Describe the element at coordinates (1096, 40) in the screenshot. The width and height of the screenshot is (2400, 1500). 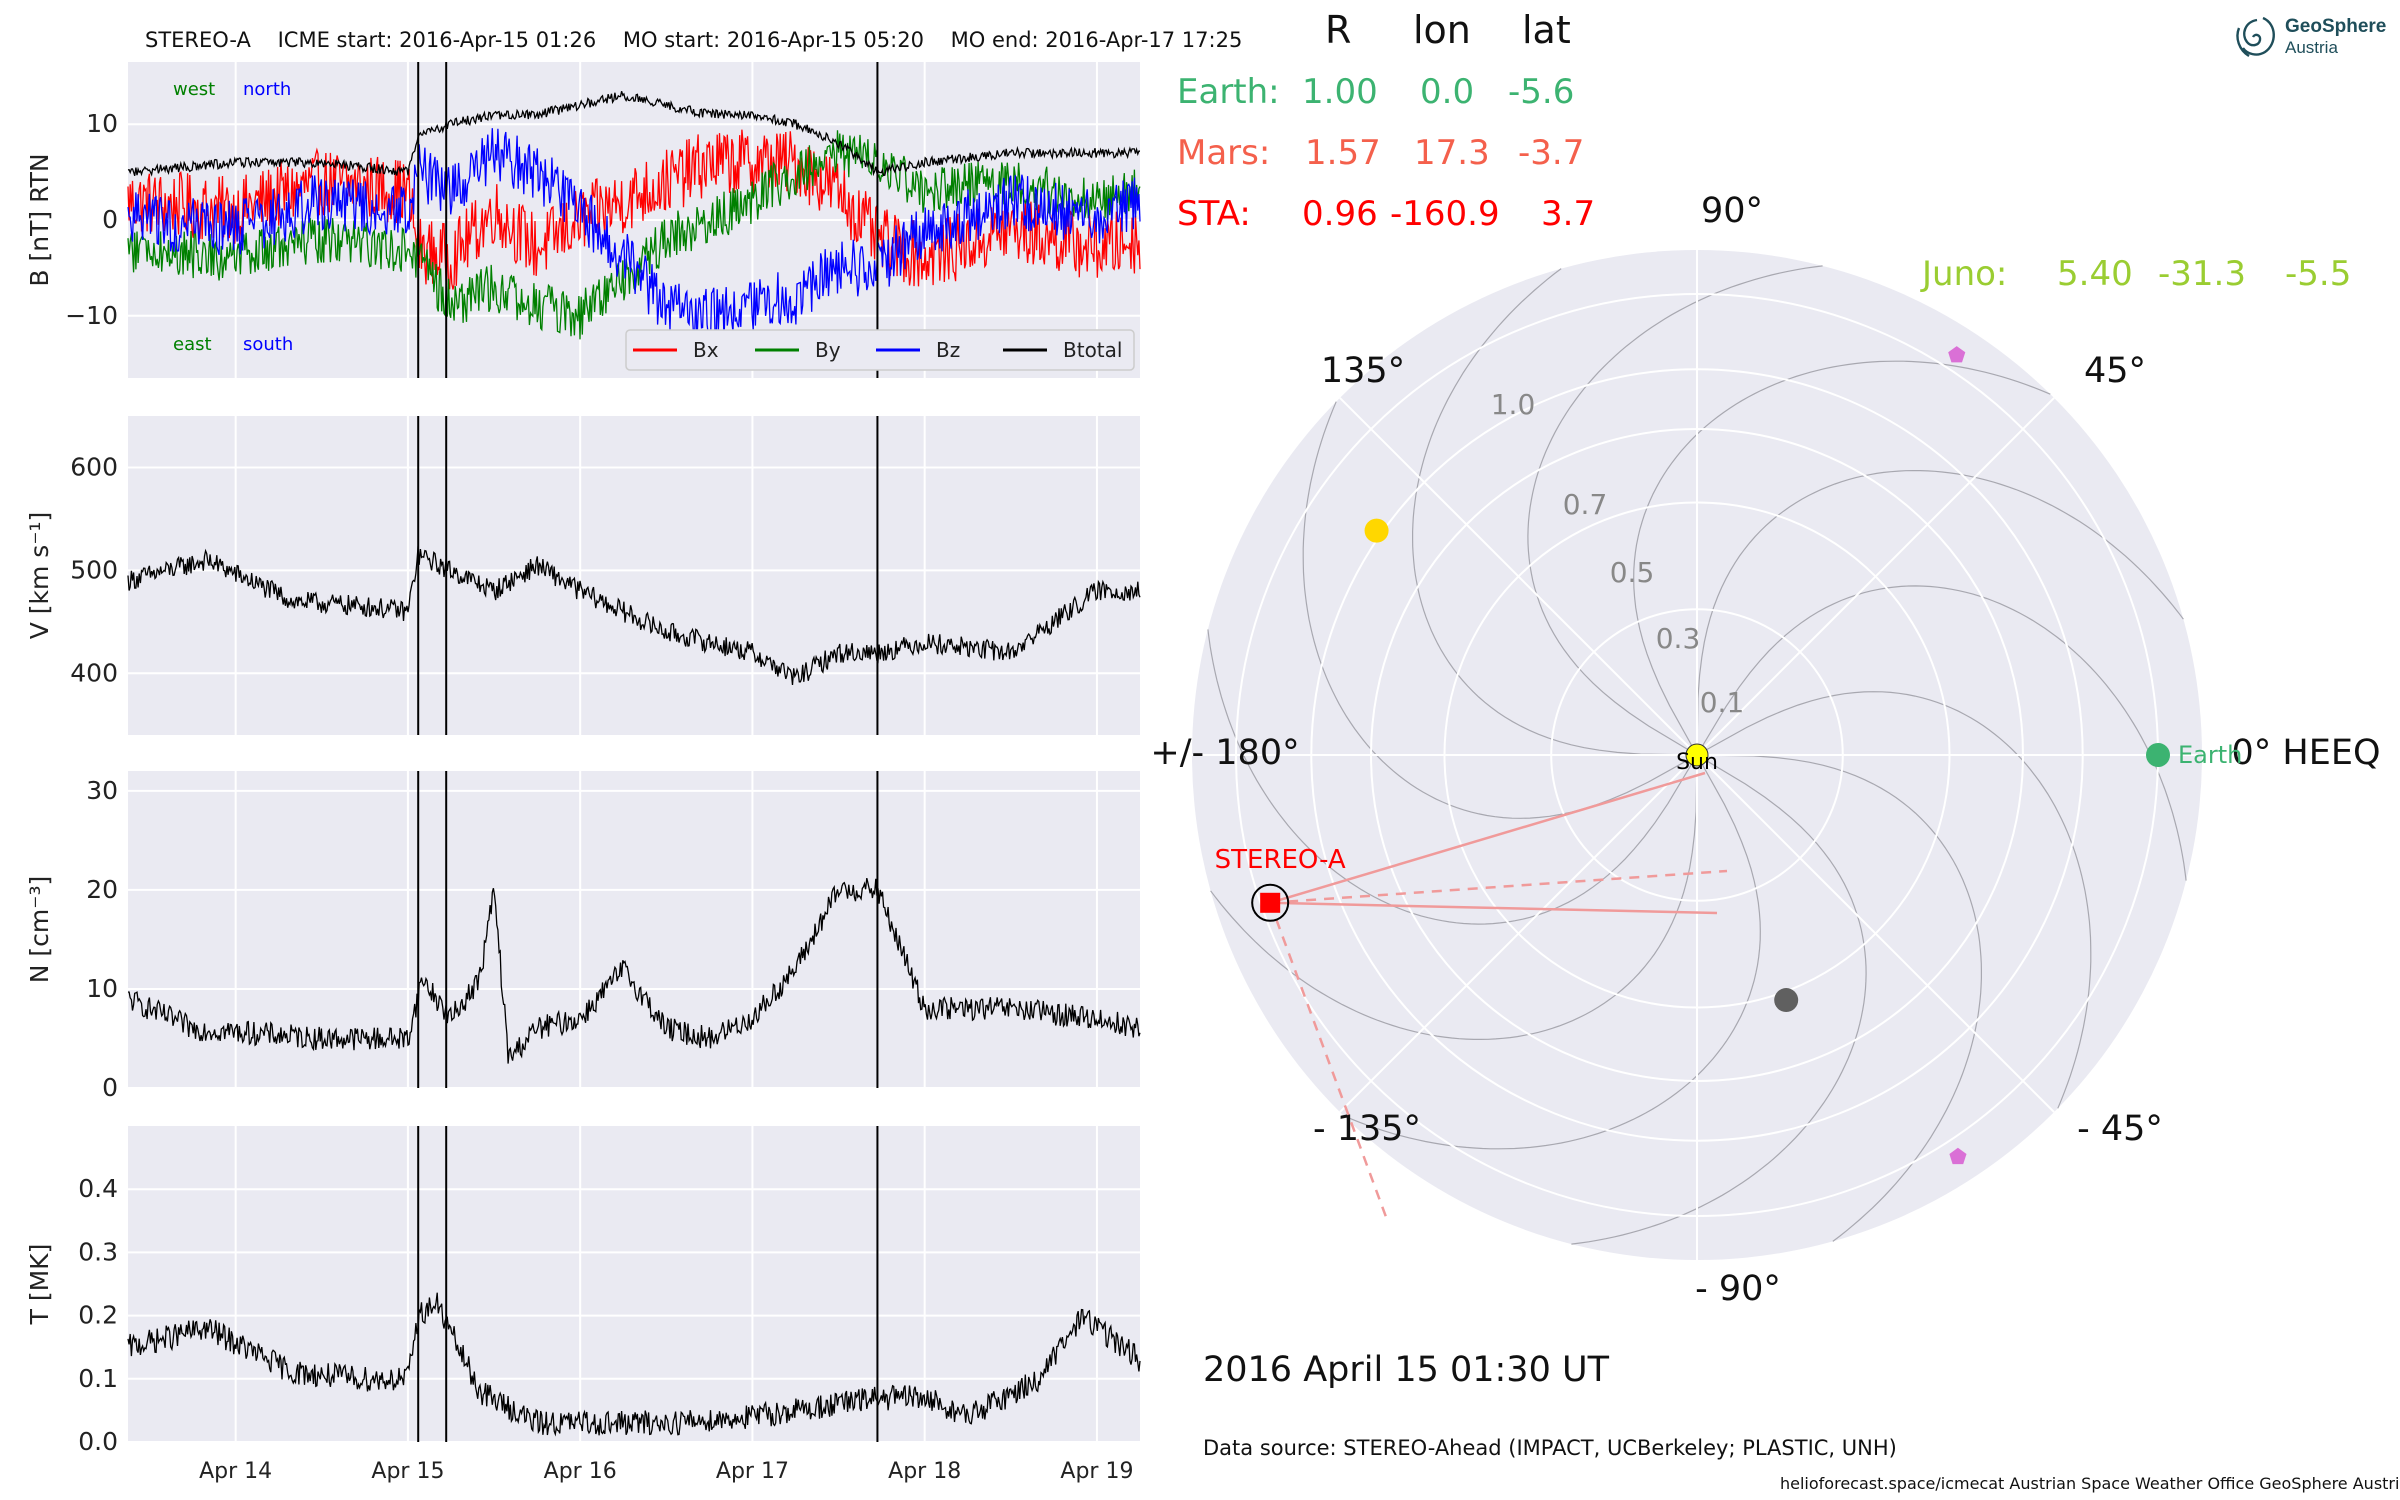
I see `mo-end: MO end: 2016-Apr-17 17:25` at that location.